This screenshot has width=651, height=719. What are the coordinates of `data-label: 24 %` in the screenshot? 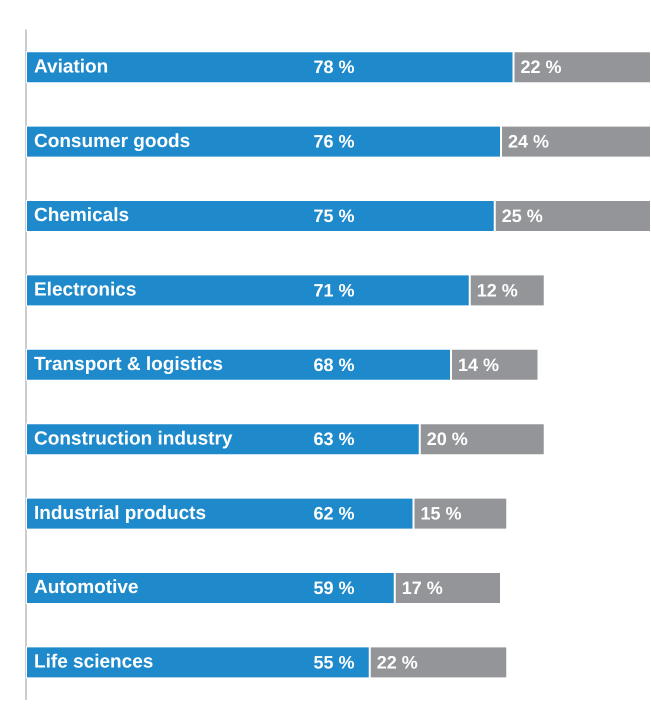 It's located at (529, 142).